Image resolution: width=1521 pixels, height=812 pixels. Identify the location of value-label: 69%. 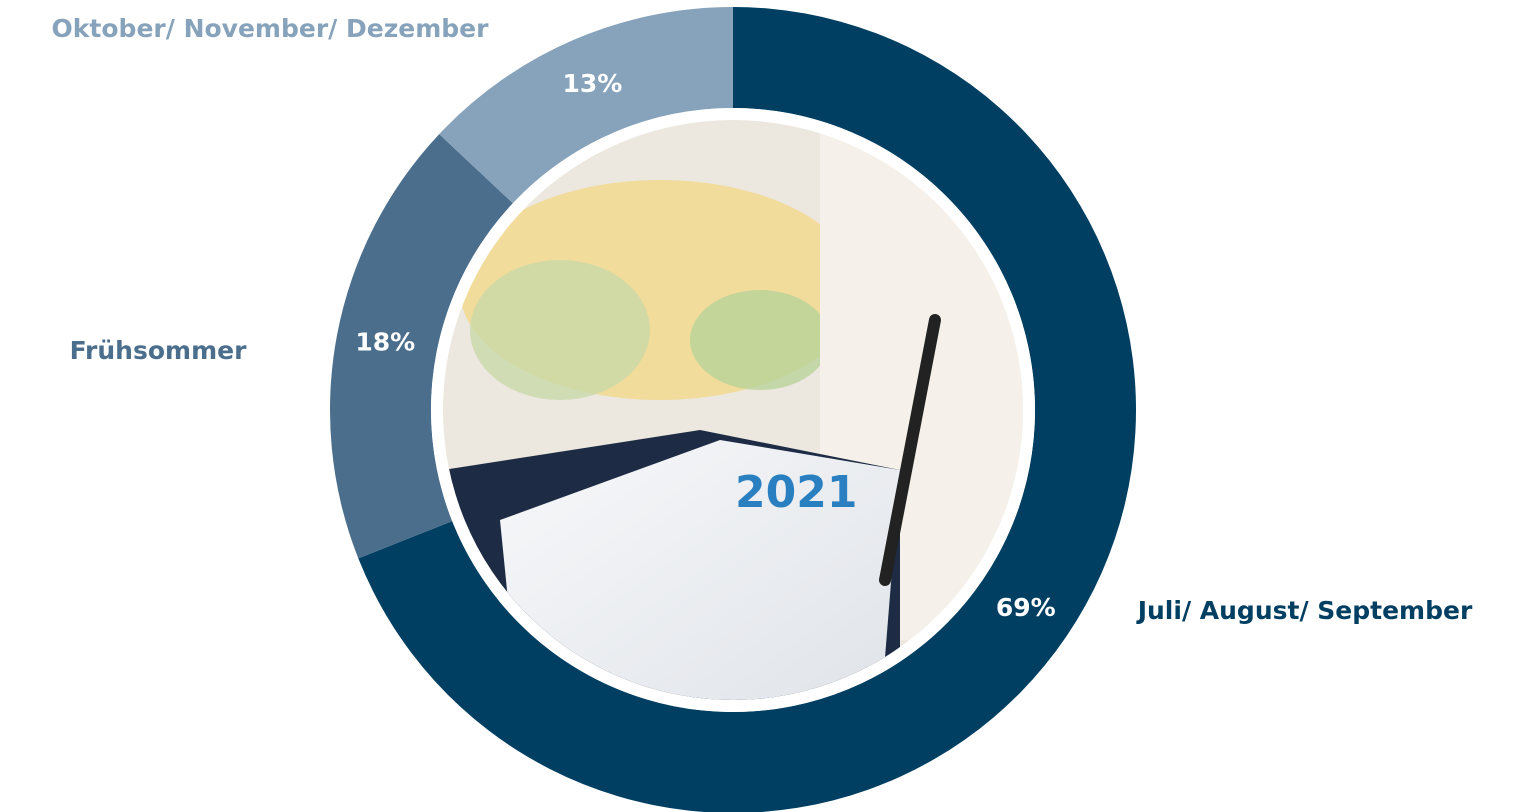
(1026, 607).